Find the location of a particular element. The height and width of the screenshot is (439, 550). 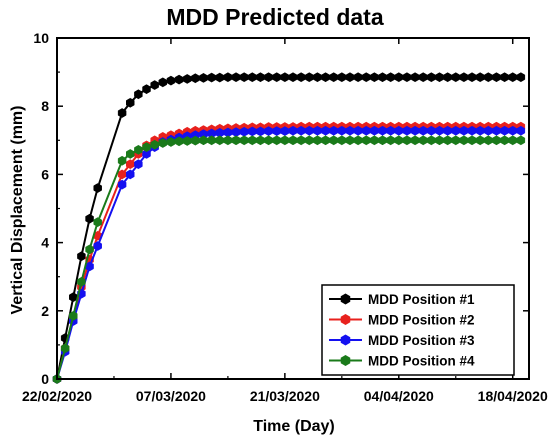

chart-title: MDD Predicted data is located at coordinates (274, 17).